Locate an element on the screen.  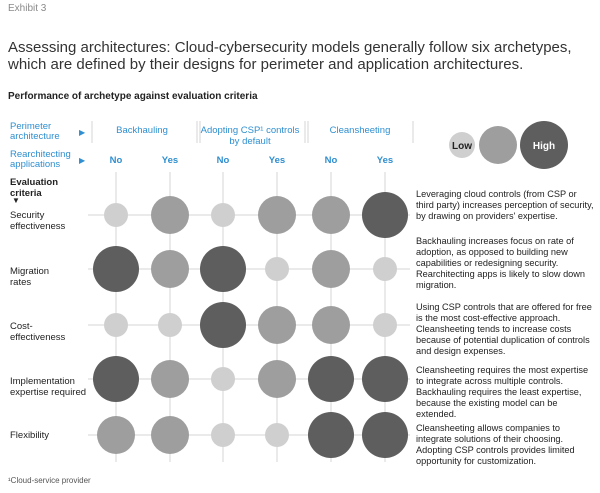
evaluation-criteria-label: Evaluation criteria is located at coordinates (34, 188).